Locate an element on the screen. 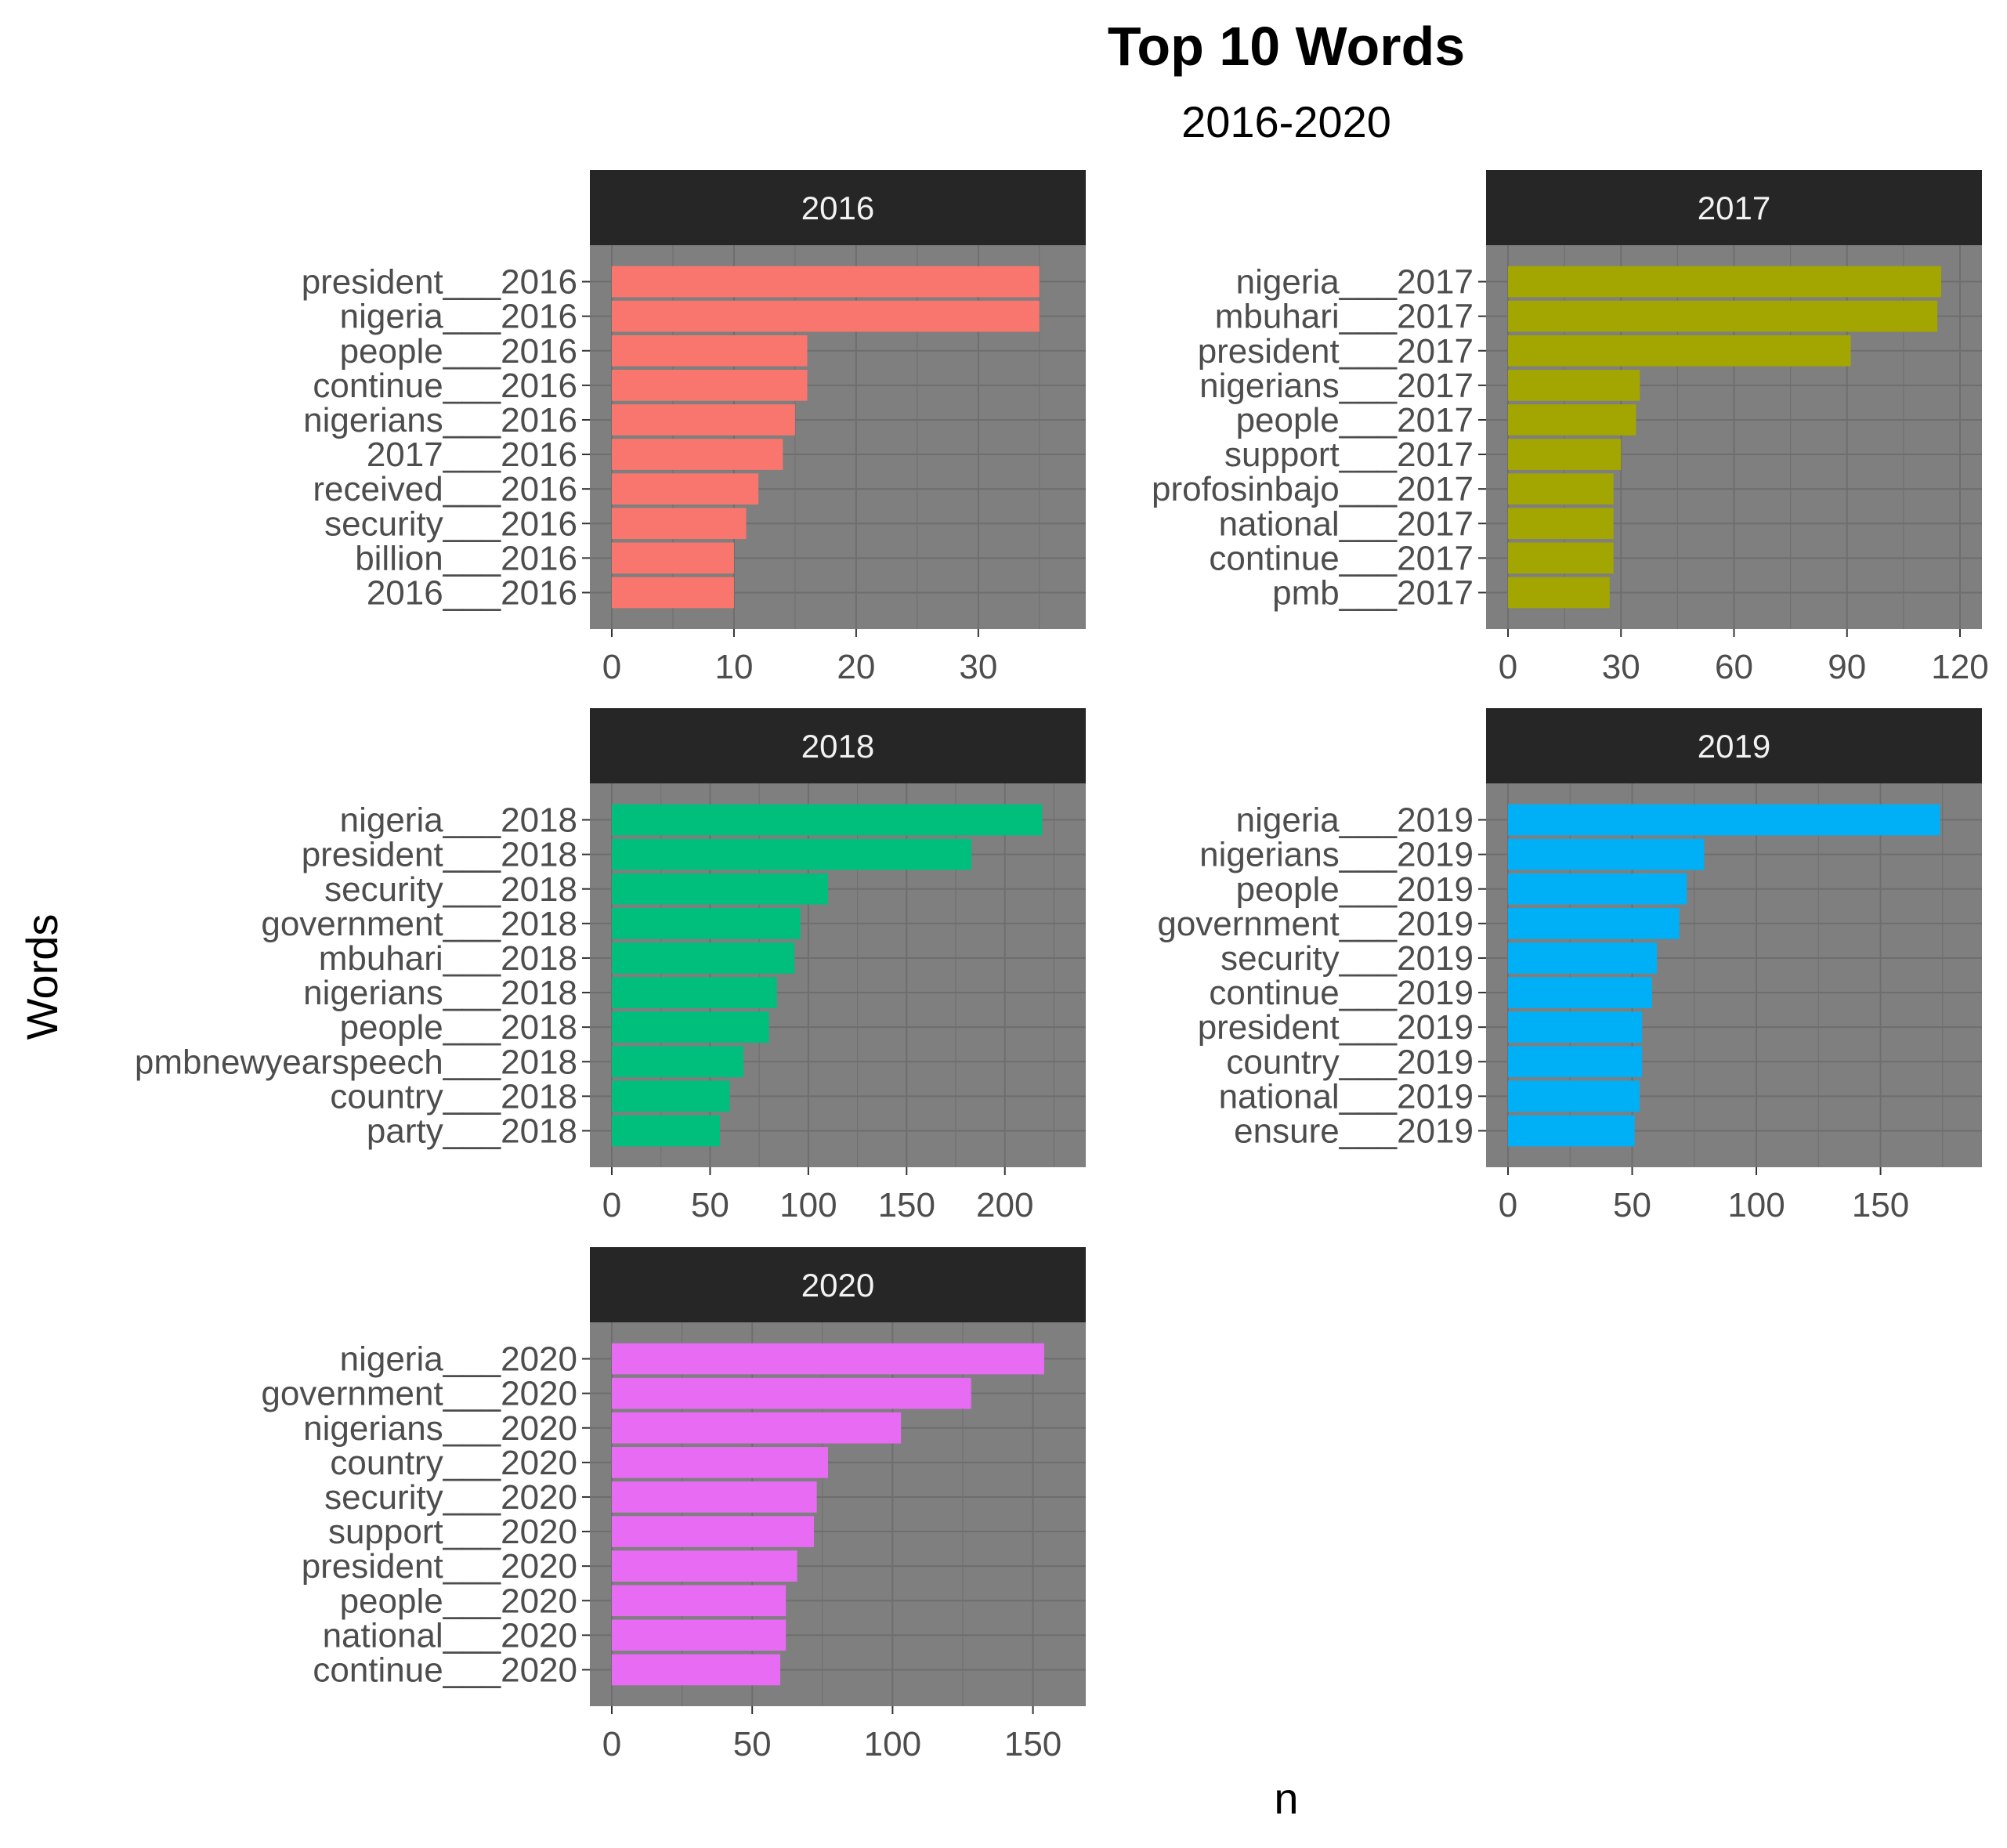  y-tick-label: national___2020 is located at coordinates (450, 1635).